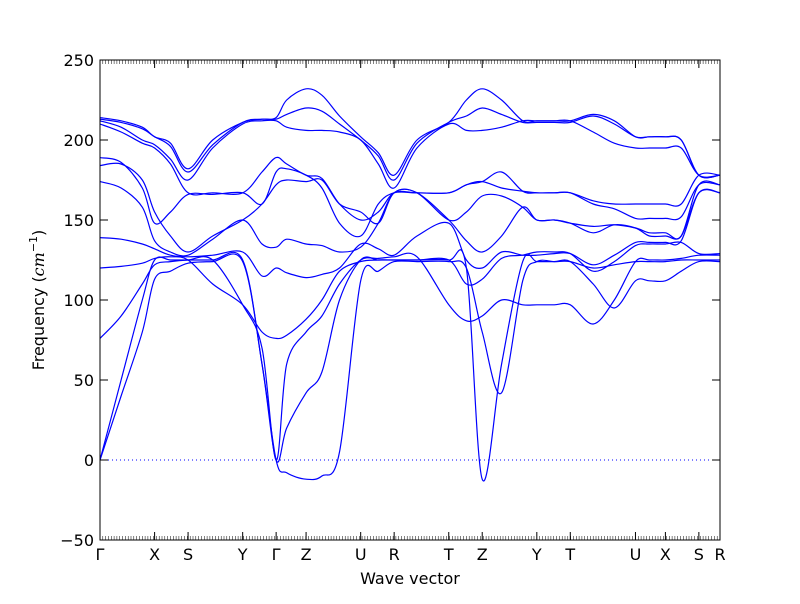  I want to click on y-axis-label: Frequency (cm−1), so click(37, 300).